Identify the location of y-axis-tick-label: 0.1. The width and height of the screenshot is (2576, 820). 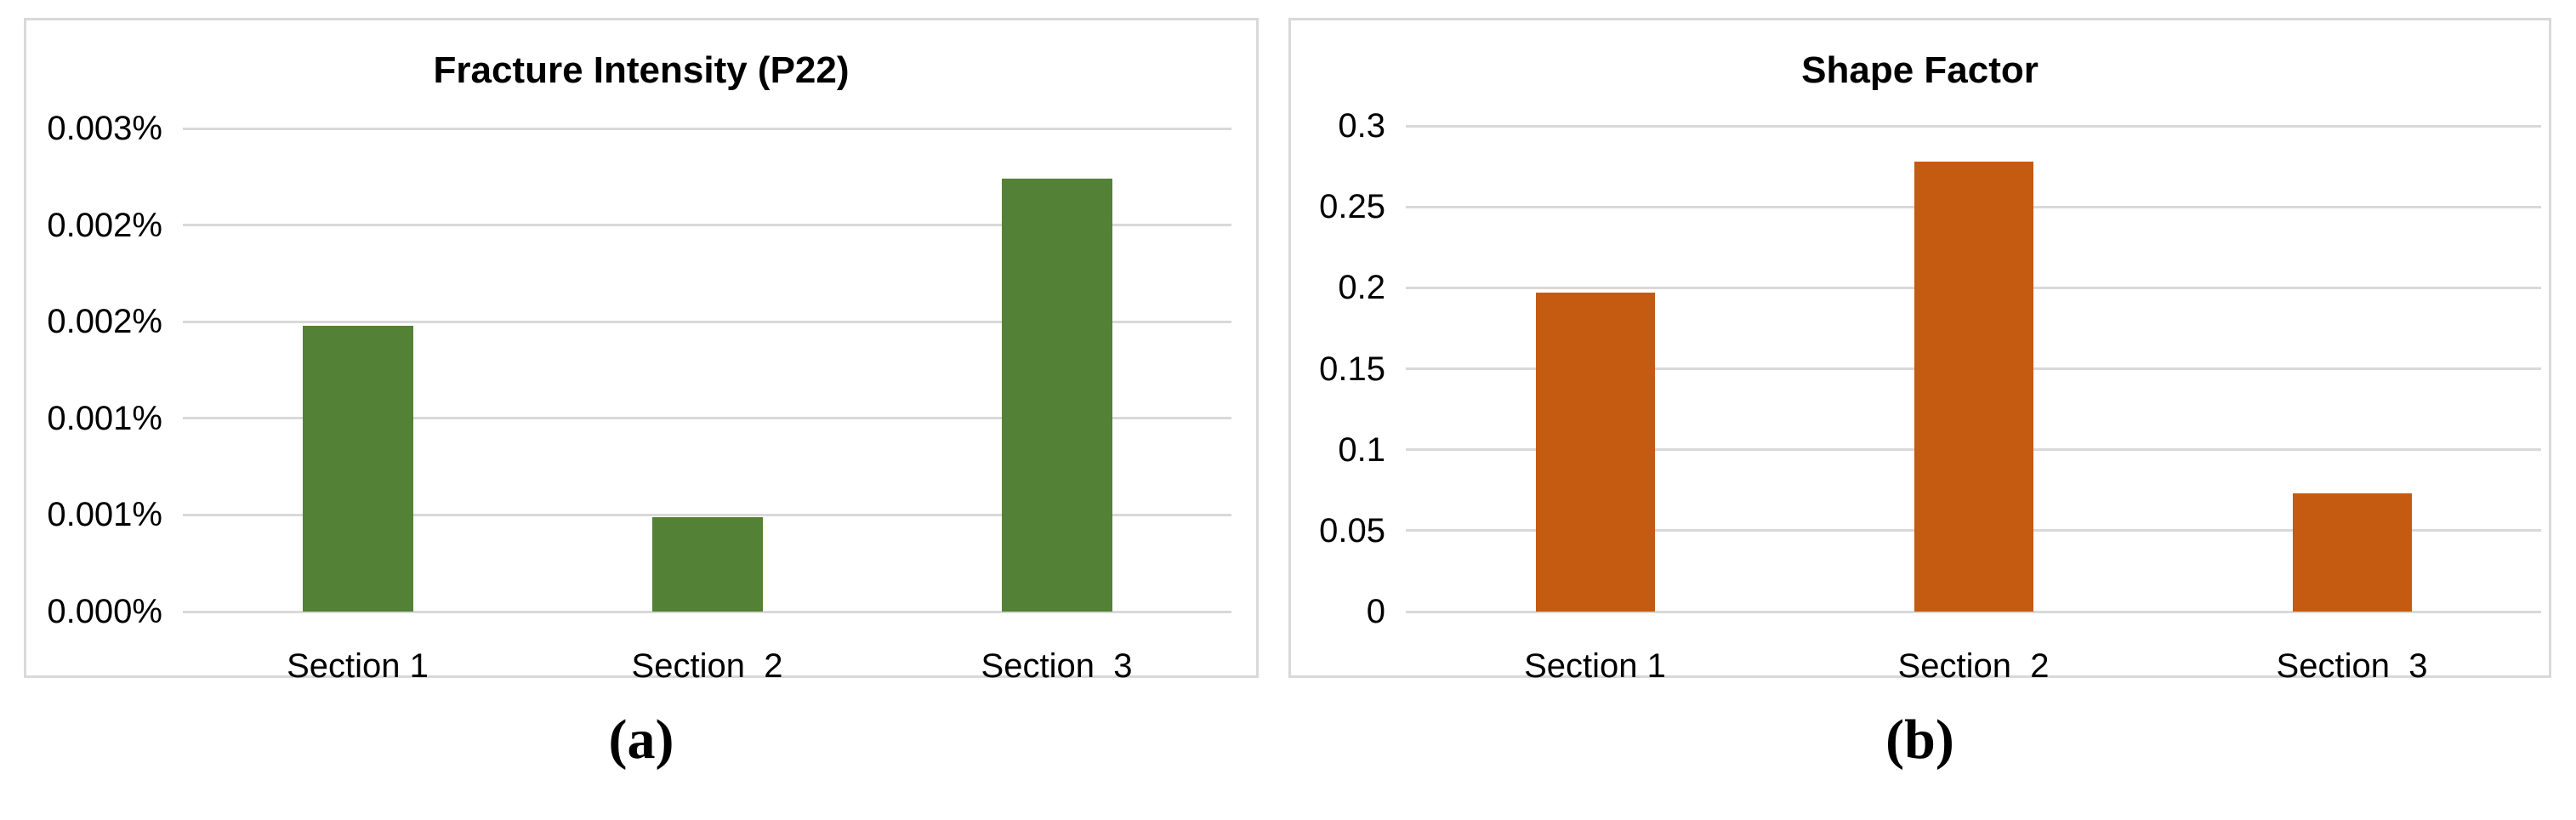
(1361, 449).